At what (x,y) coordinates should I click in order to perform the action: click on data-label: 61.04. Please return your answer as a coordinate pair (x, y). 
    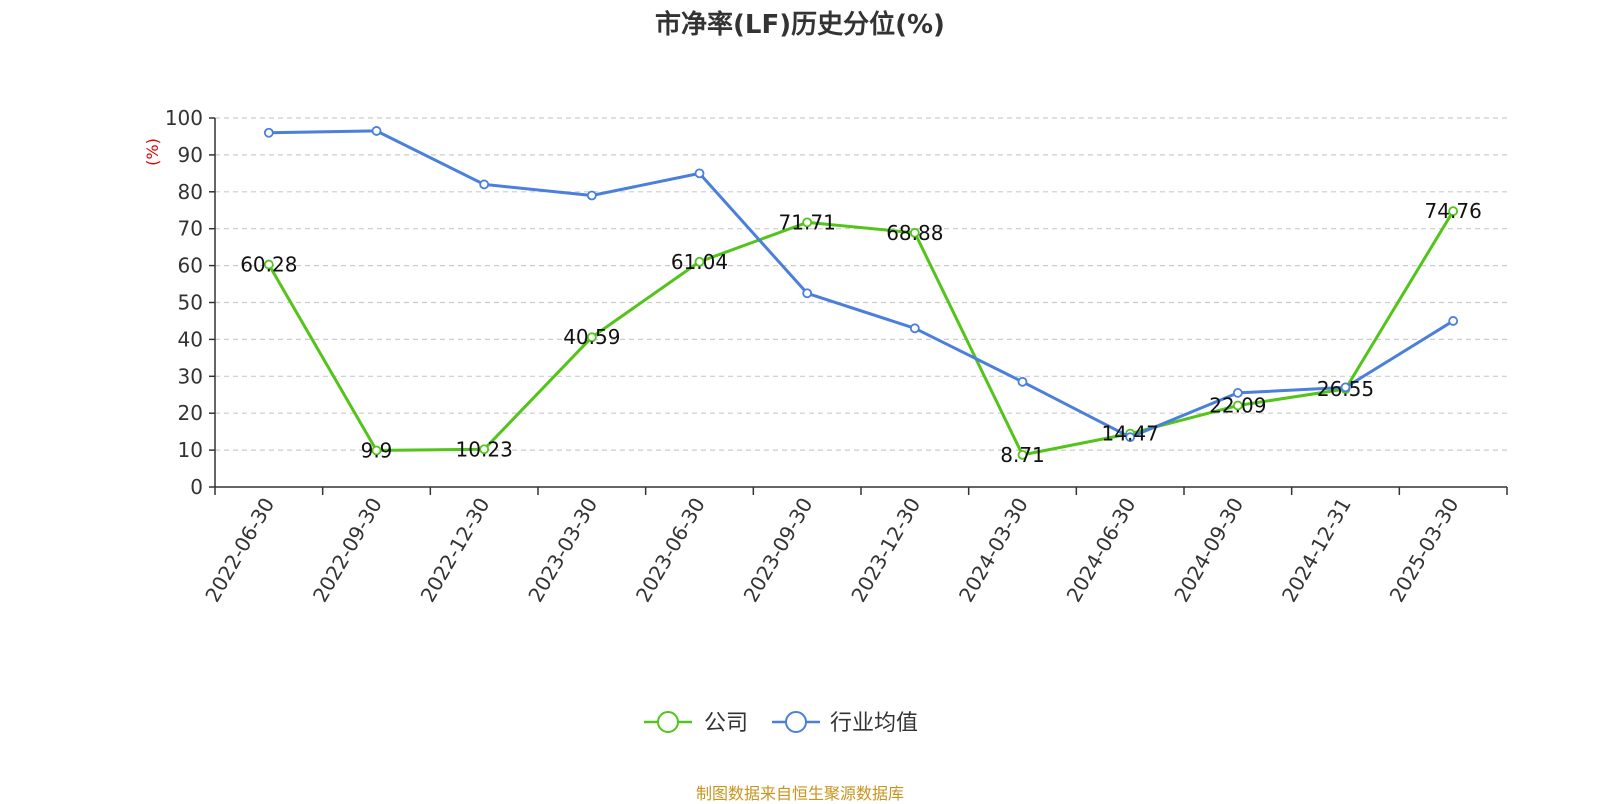
    Looking at the image, I should click on (699, 262).